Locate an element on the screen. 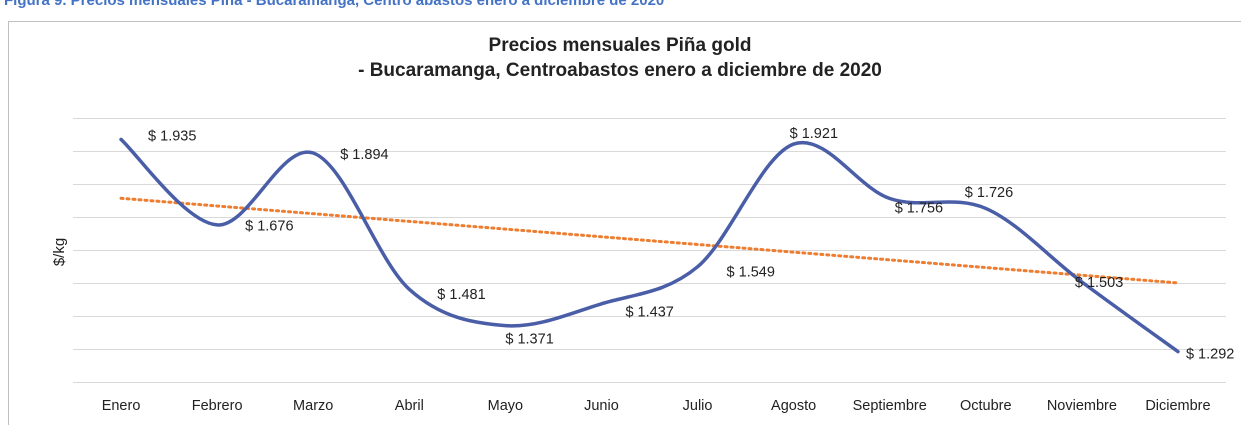  data-label: $ 1.549 is located at coordinates (751, 273).